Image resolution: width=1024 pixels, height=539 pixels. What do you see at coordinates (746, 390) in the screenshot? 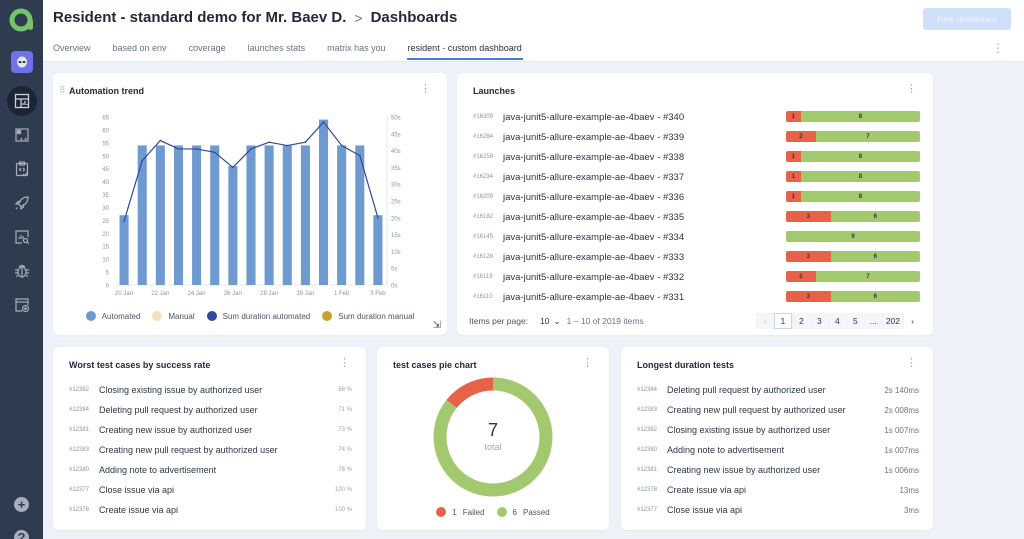
I see `test-name: Deleting pull request by authorized user` at bounding box center [746, 390].